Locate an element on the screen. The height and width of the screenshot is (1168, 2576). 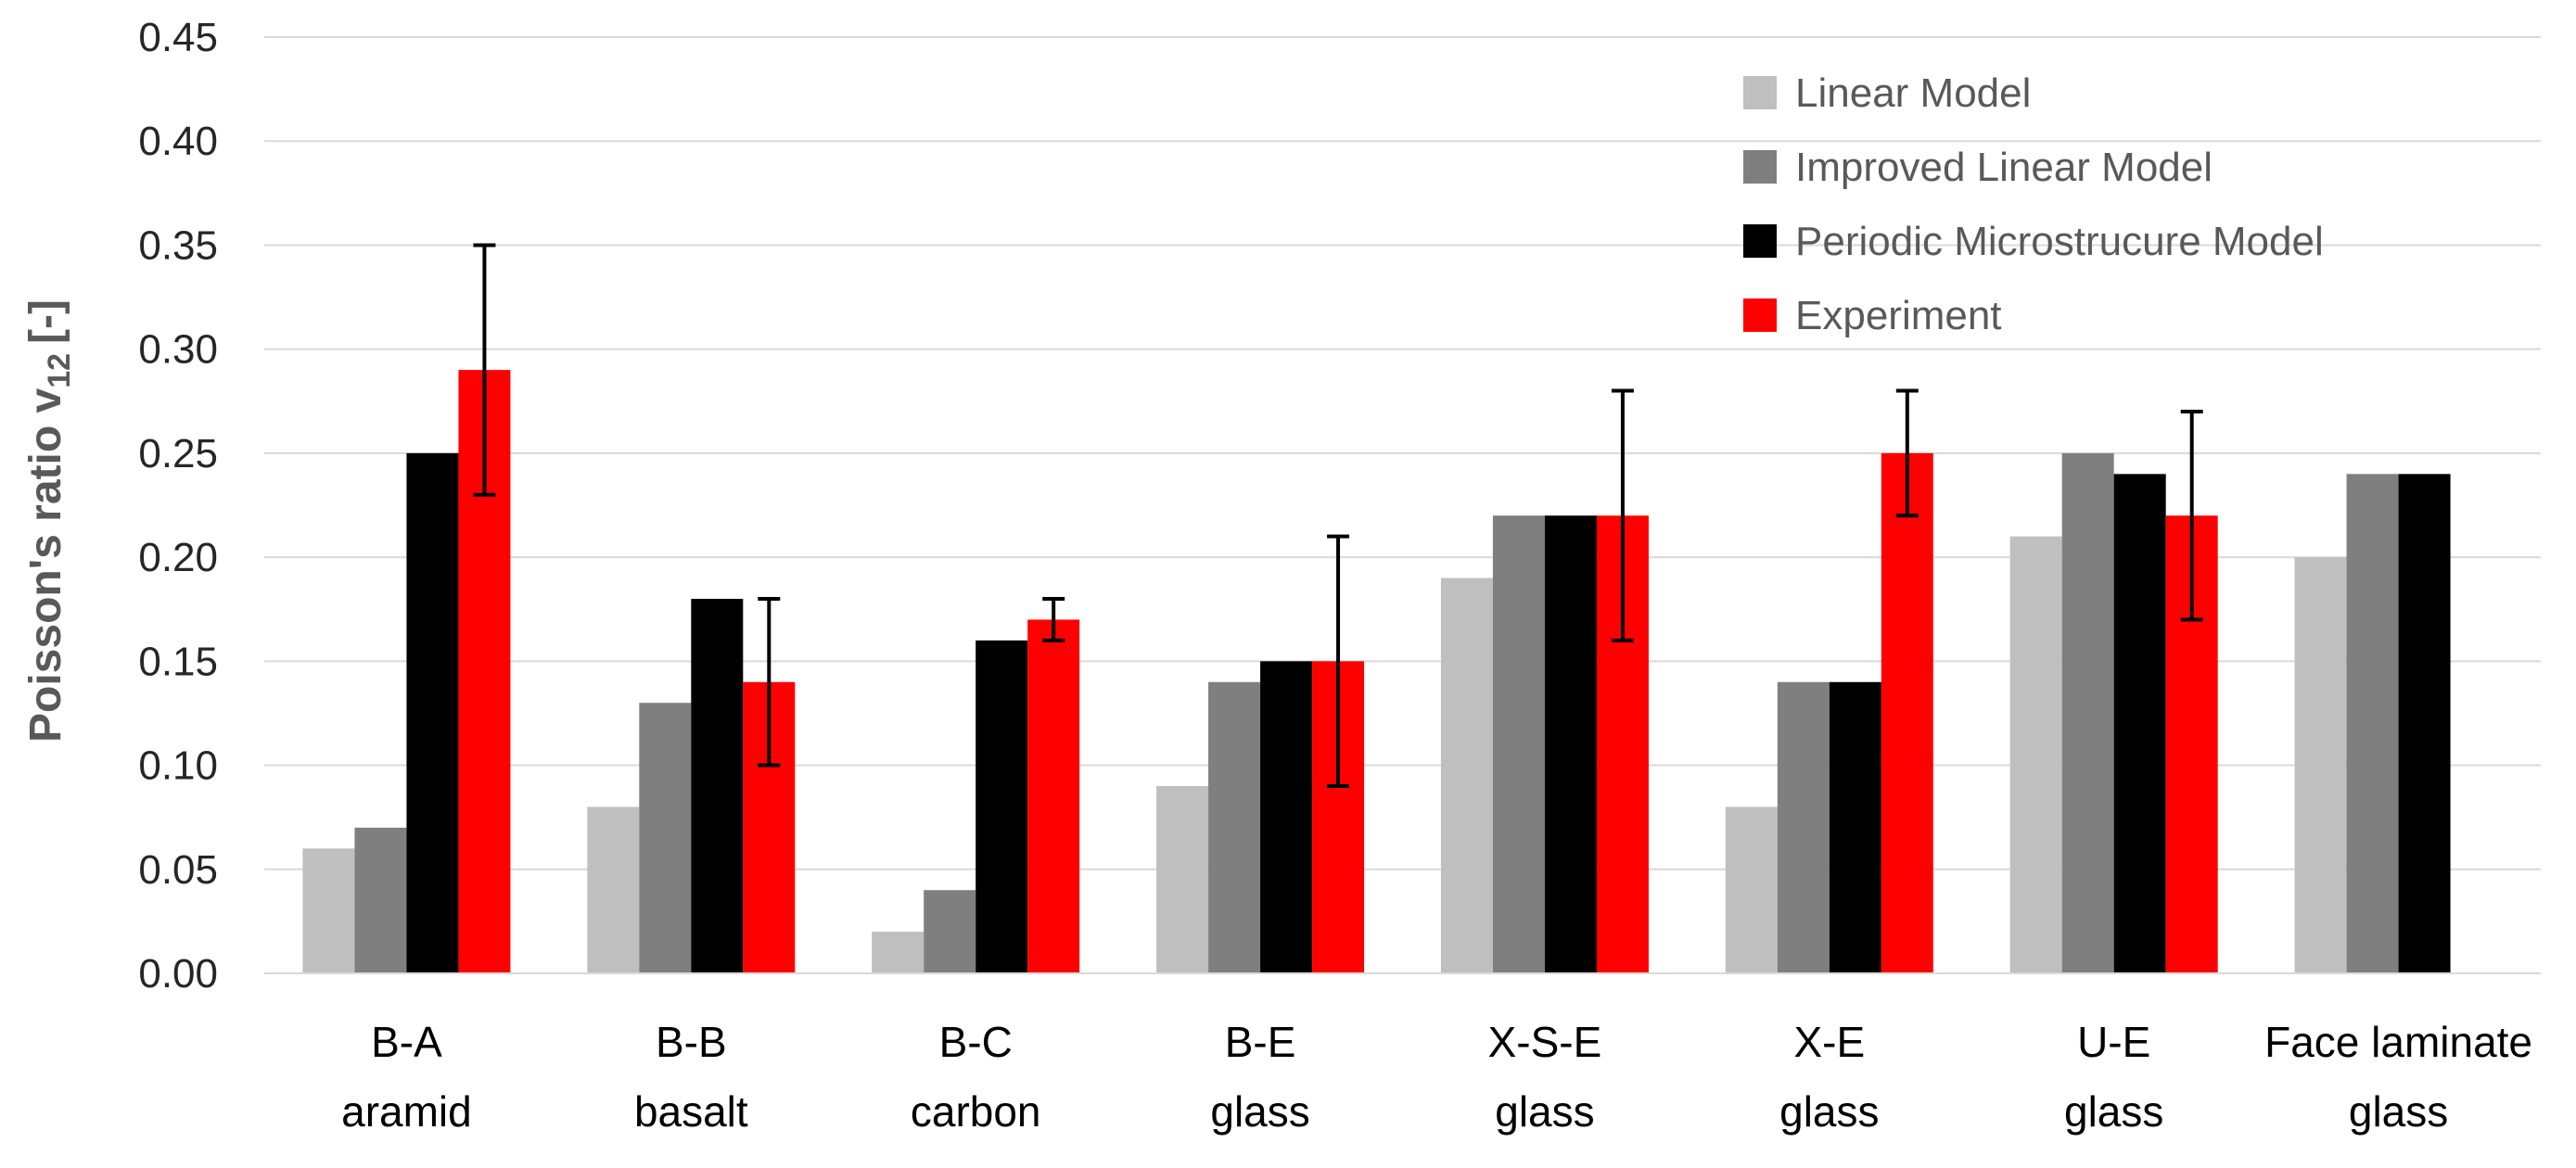
legend-label: Improved Linear Model is located at coordinates (2004, 167).